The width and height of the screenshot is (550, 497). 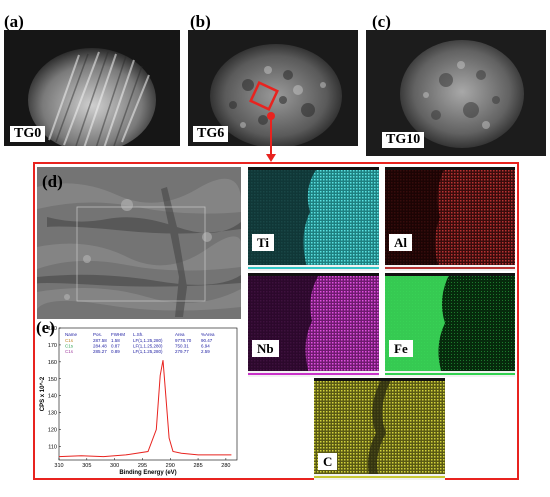 What do you see at coordinates (118, 334) in the screenshot?
I see `legend-header: FWHM` at bounding box center [118, 334].